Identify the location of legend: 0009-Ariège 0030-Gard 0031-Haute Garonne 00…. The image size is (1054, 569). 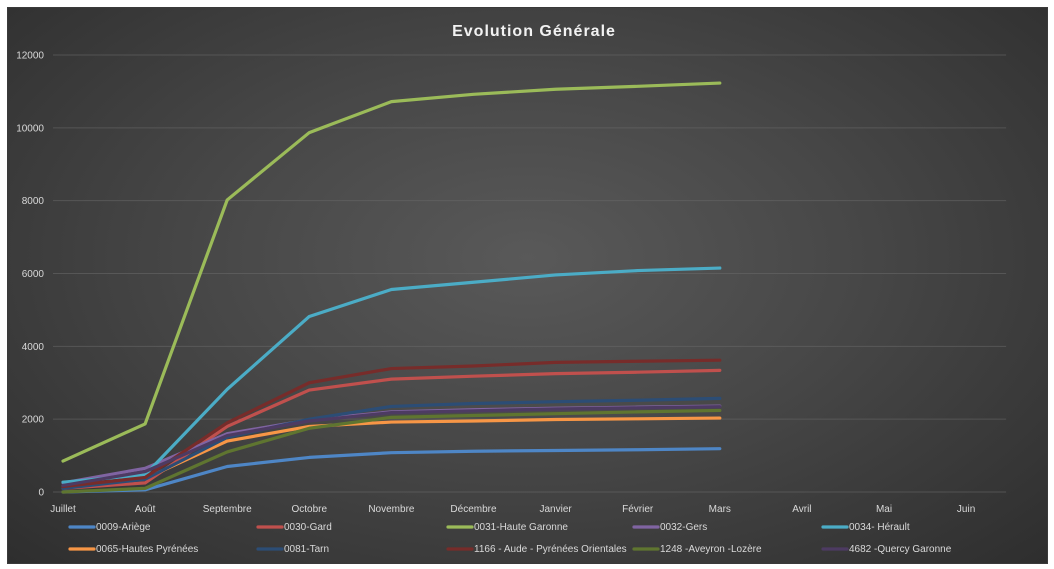
(510, 538).